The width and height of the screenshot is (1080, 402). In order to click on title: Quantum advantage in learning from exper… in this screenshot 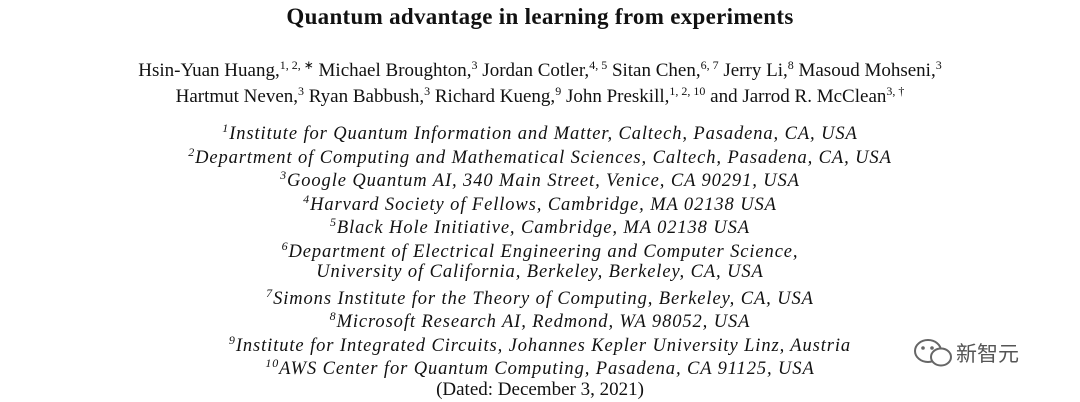, I will do `click(540, 16)`.